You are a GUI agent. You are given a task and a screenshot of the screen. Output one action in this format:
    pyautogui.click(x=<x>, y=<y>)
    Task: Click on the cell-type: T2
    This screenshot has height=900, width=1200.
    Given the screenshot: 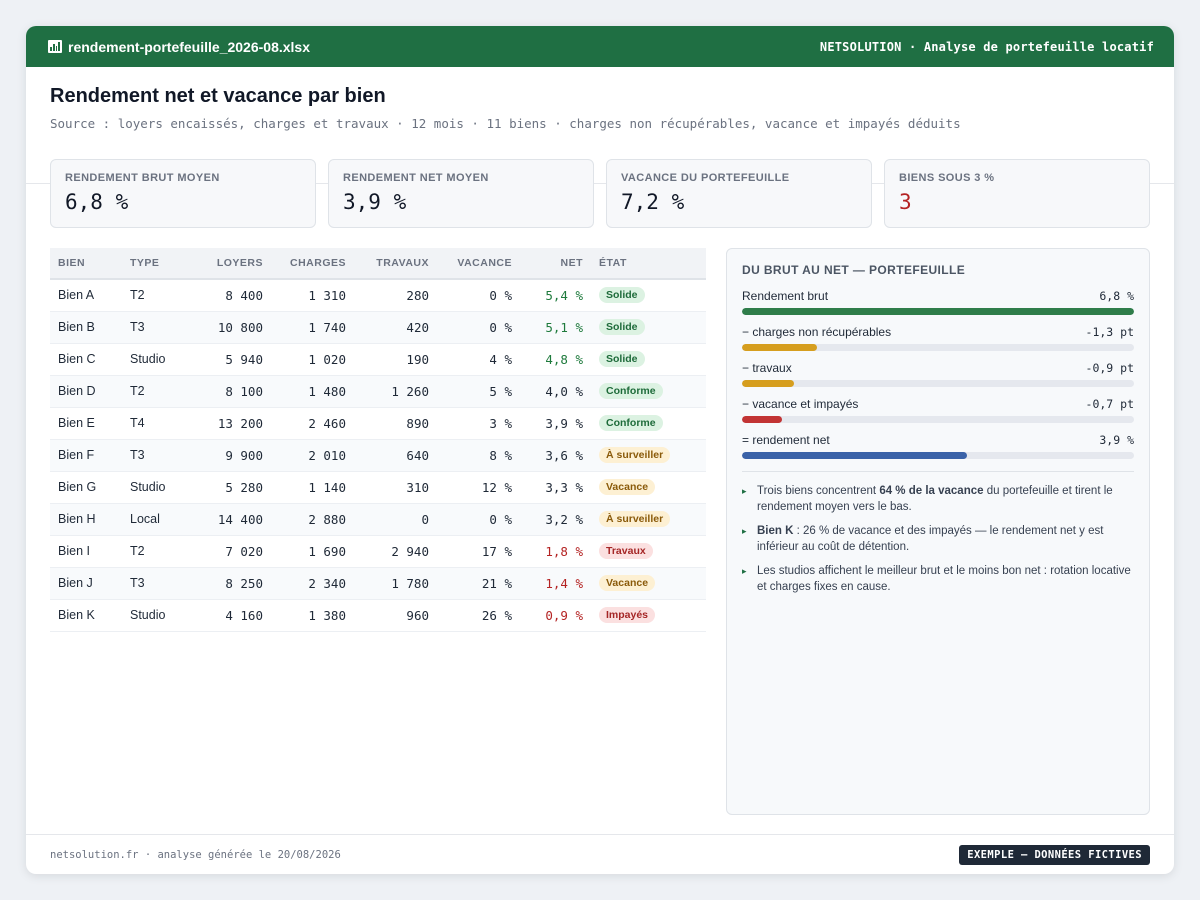 What is the action you would take?
    pyautogui.click(x=155, y=391)
    